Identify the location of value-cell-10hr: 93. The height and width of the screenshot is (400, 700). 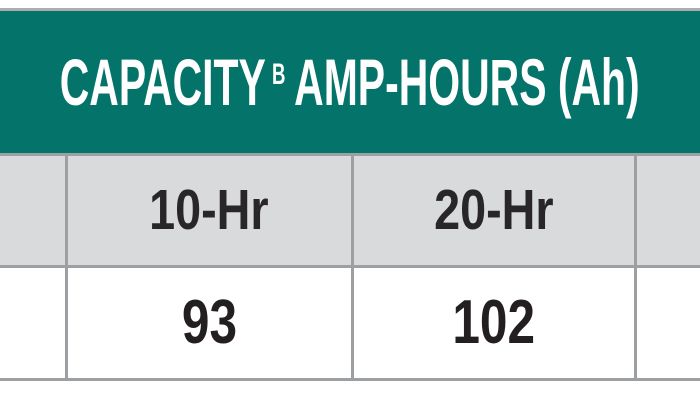
(210, 323).